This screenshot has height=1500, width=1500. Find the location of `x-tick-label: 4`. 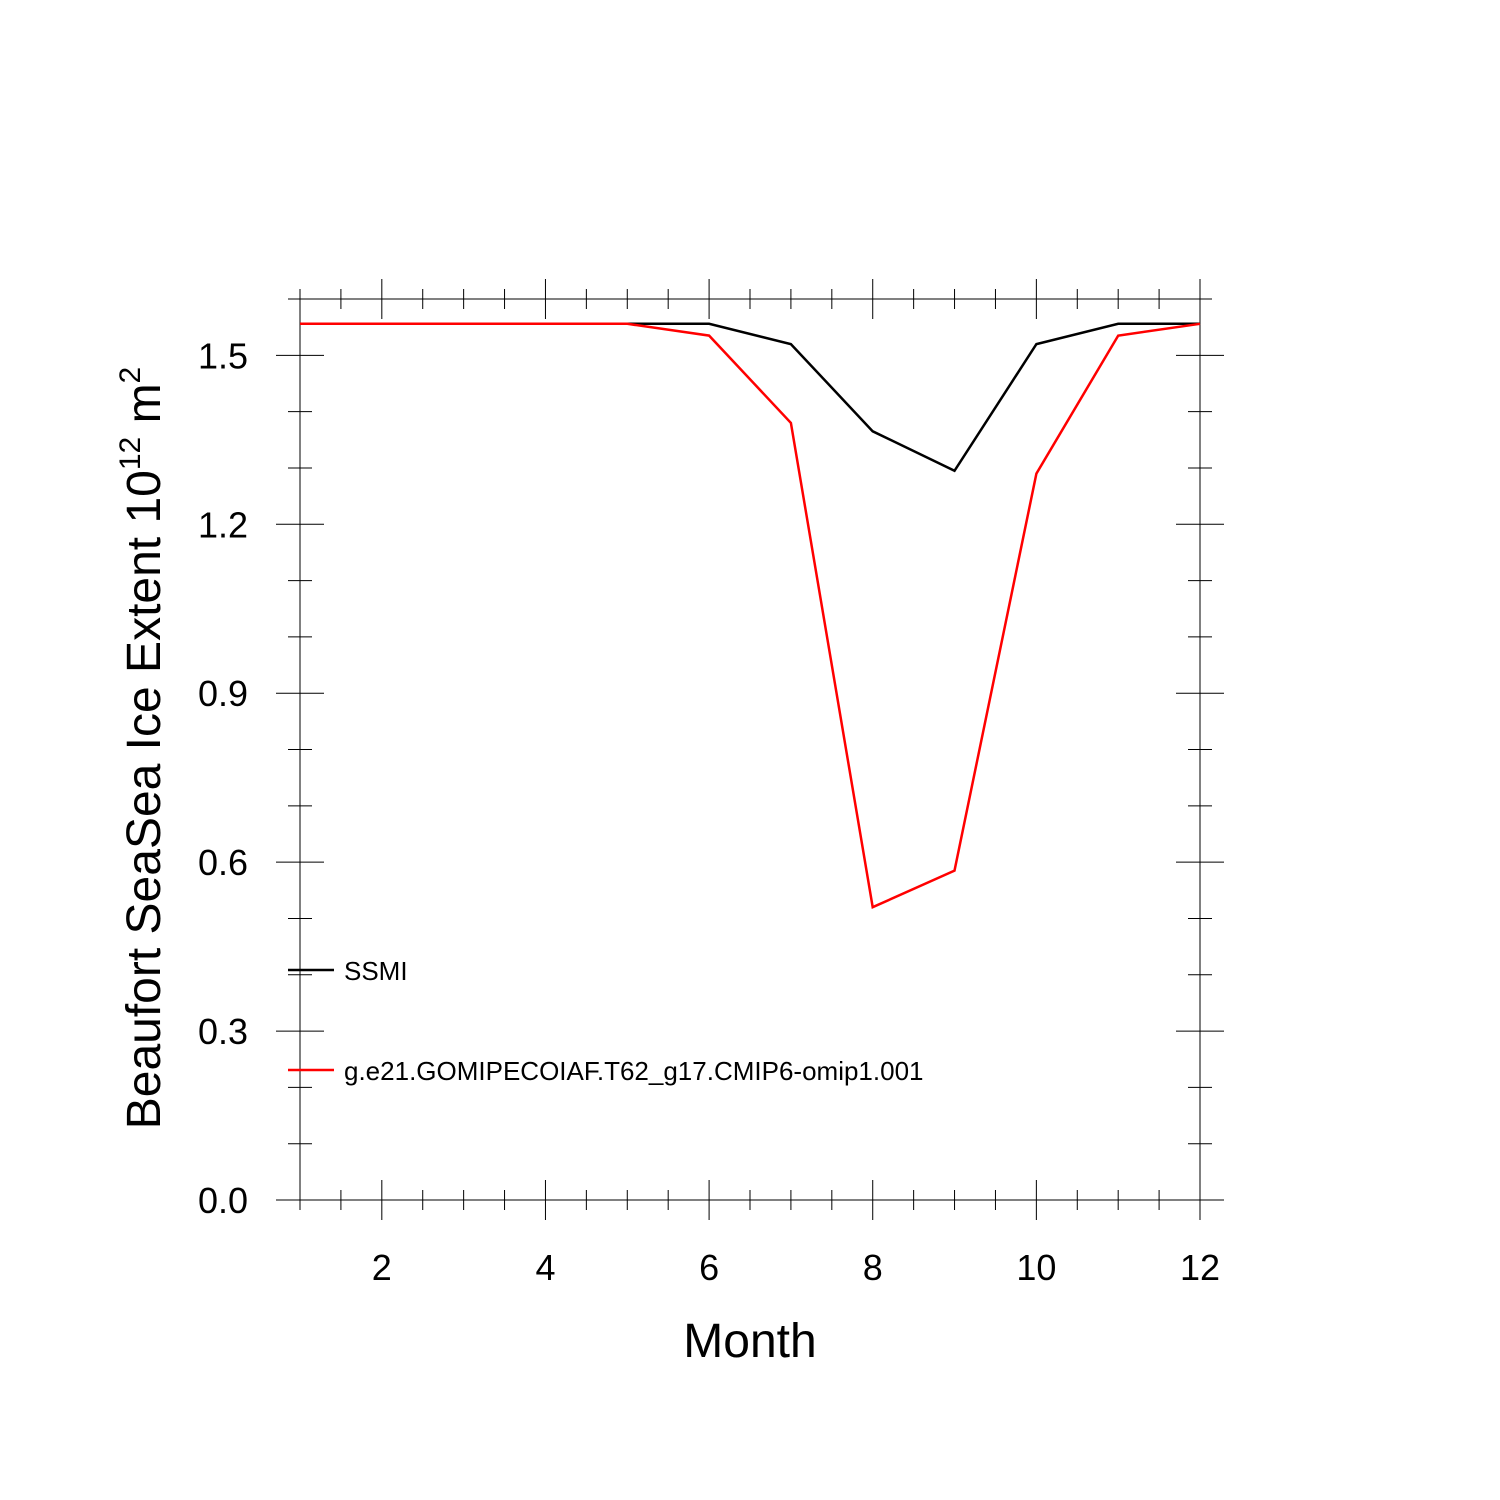

x-tick-label: 4 is located at coordinates (545, 1267).